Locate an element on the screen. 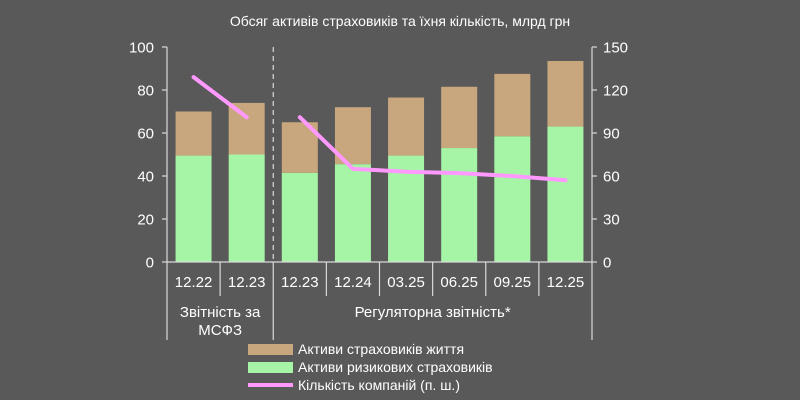 This screenshot has width=800, height=400. y-right-tick-label: 60 is located at coordinates (611, 177).